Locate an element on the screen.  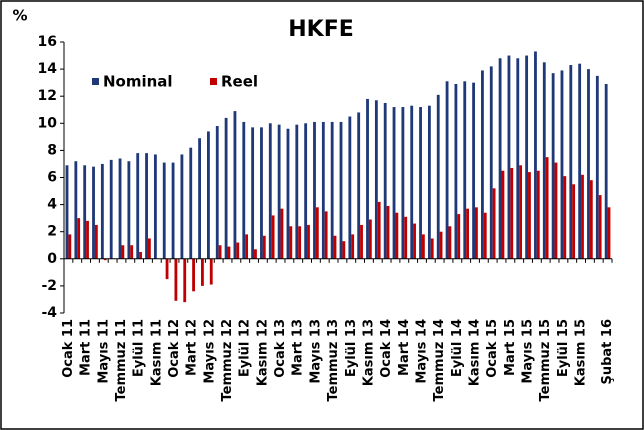
y-tick-label: 2 is located at coordinates (52, 232).